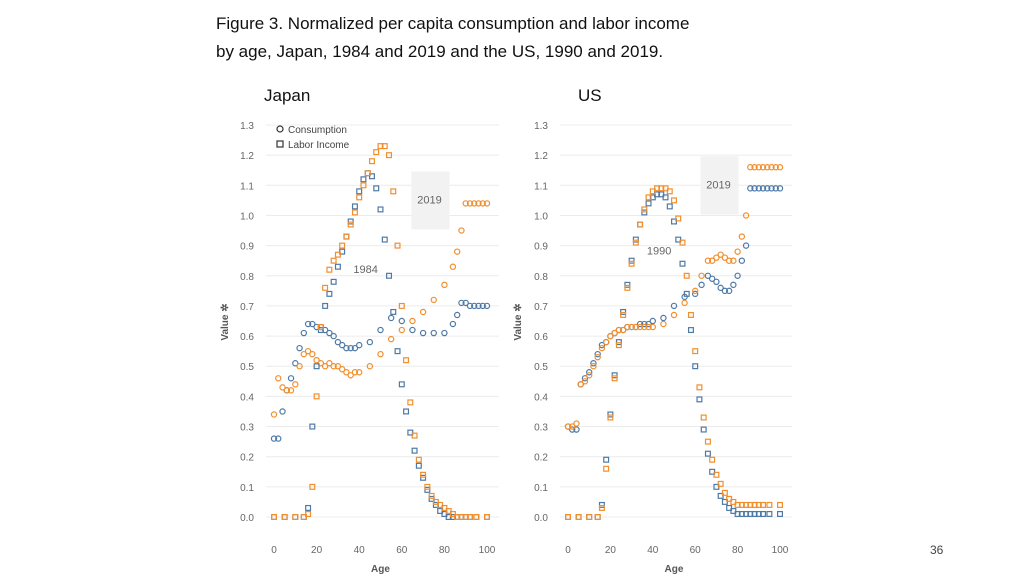  I want to click on japan-x-tick-label: 40, so click(360, 550).